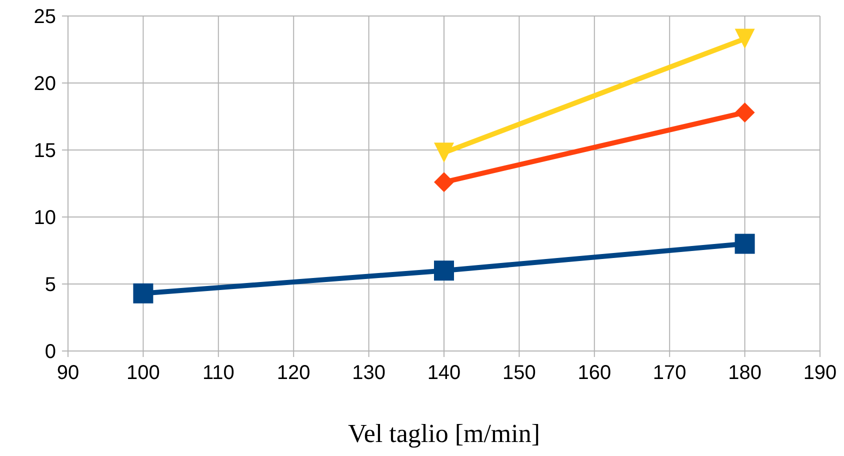 This screenshot has height=456, width=844. I want to click on y-tick-label: 20, so click(45, 84).